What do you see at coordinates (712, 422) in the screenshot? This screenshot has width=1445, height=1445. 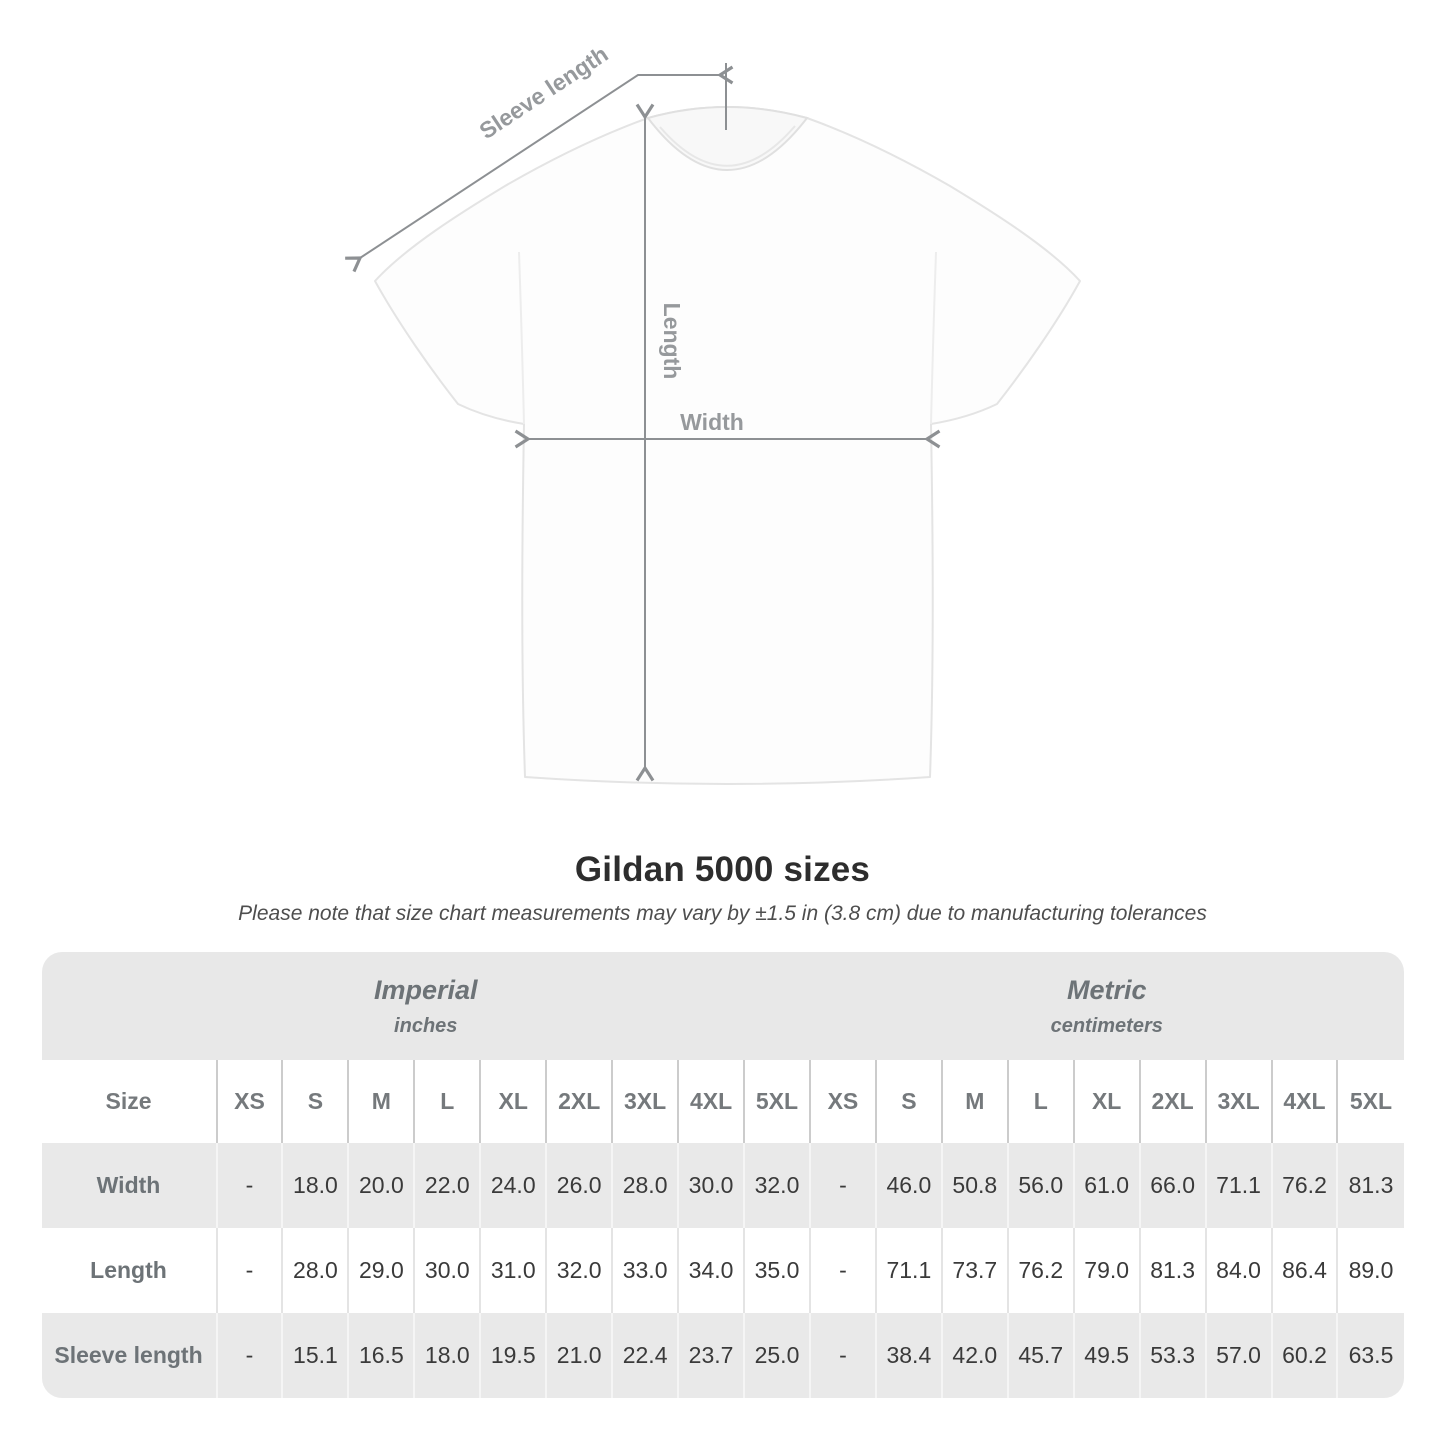 I see `width-label: Width` at bounding box center [712, 422].